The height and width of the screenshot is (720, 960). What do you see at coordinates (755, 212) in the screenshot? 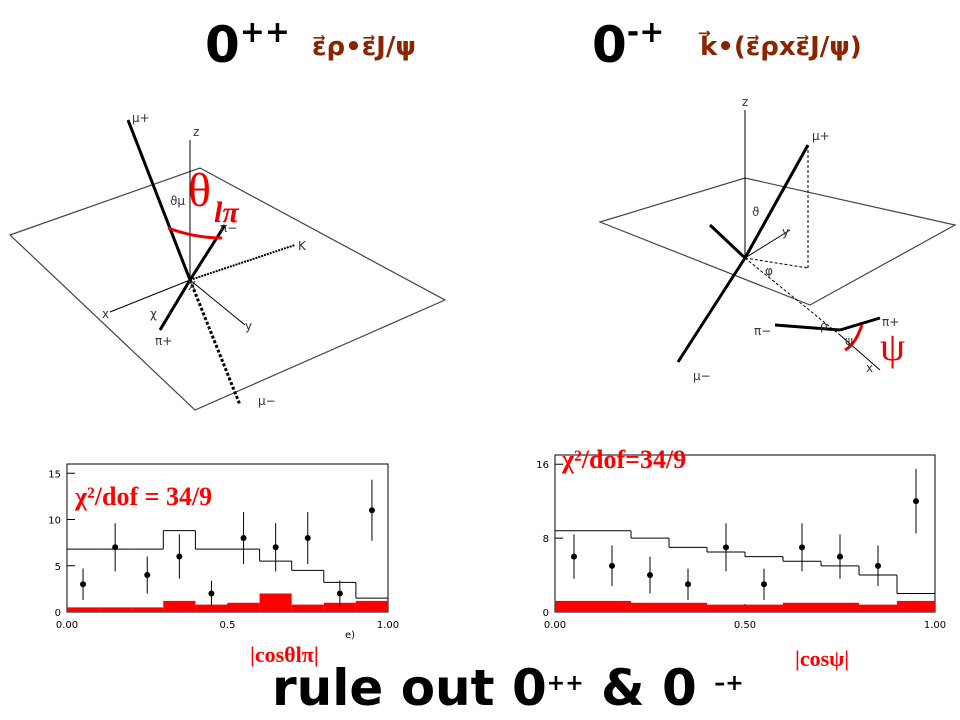
I see `diagram-label: ϑ` at bounding box center [755, 212].